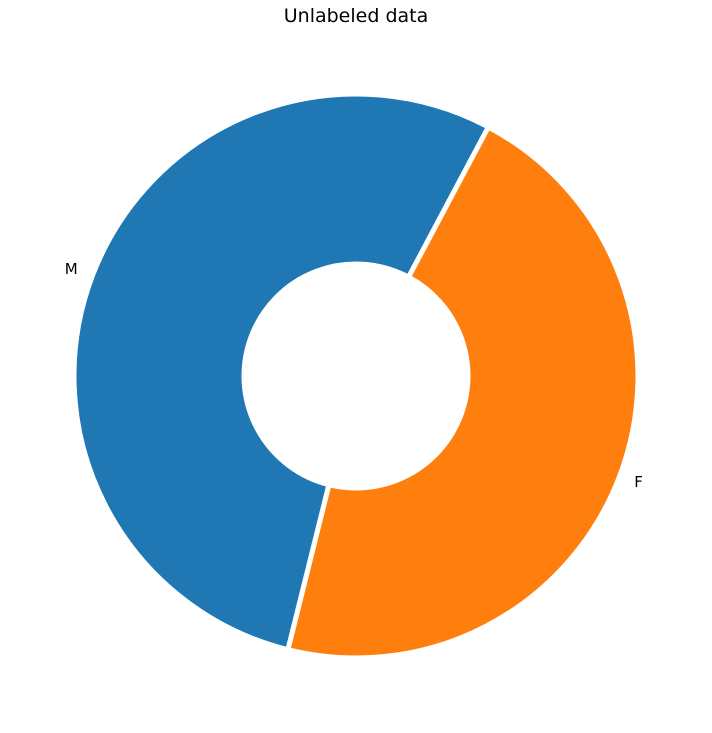 The height and width of the screenshot is (733, 712). Describe the element at coordinates (71, 269) in the screenshot. I see `slice-label-m: M` at that location.